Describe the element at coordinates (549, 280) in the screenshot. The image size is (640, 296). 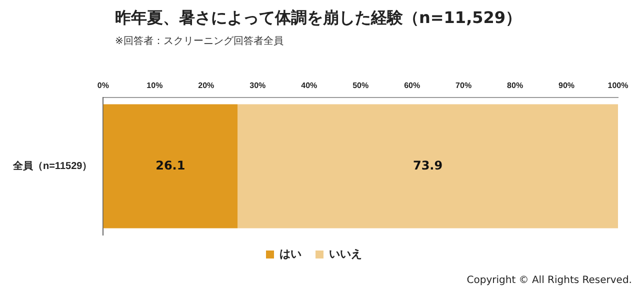
I see `text: Copyright © All Rights Reserved.` at that location.